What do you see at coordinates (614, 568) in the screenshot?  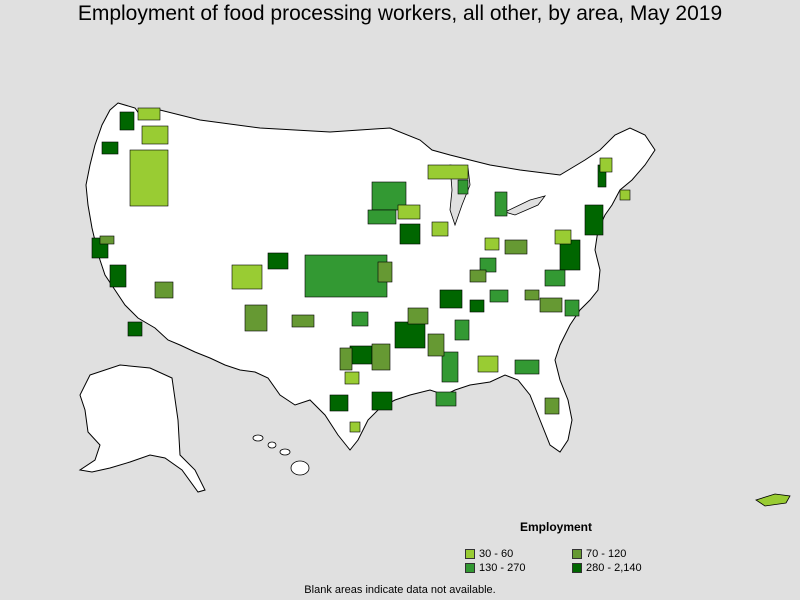 I see `legend-label-280-2140: 280 - 2,140` at bounding box center [614, 568].